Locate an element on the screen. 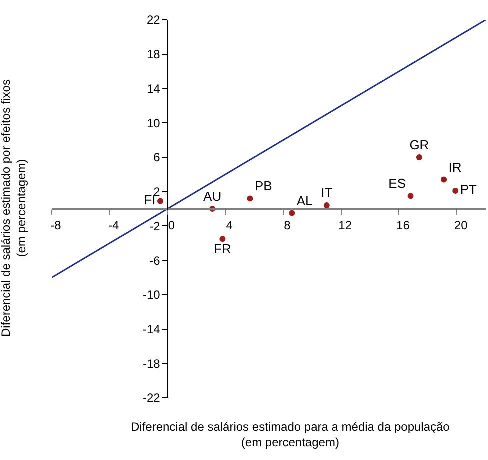 The image size is (488, 460). y-tick-label: -2 is located at coordinates (155, 226).